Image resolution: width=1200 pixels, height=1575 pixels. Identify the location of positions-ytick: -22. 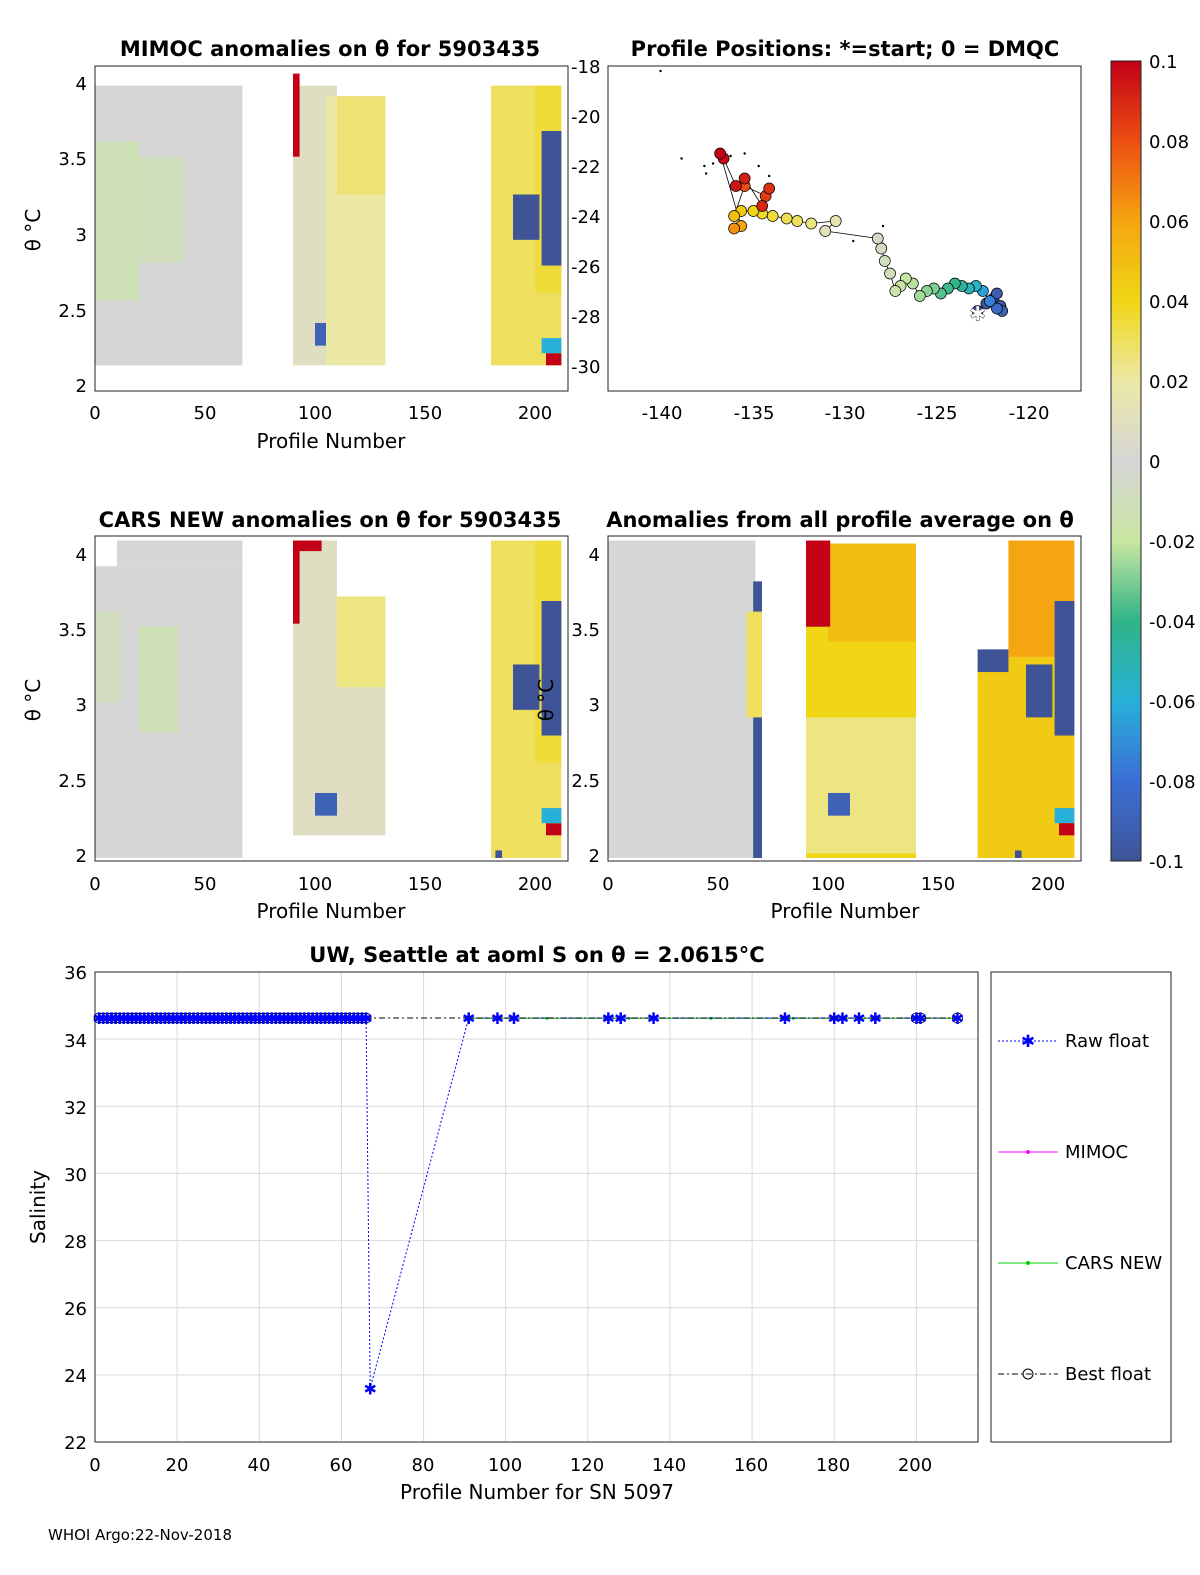
(585, 167).